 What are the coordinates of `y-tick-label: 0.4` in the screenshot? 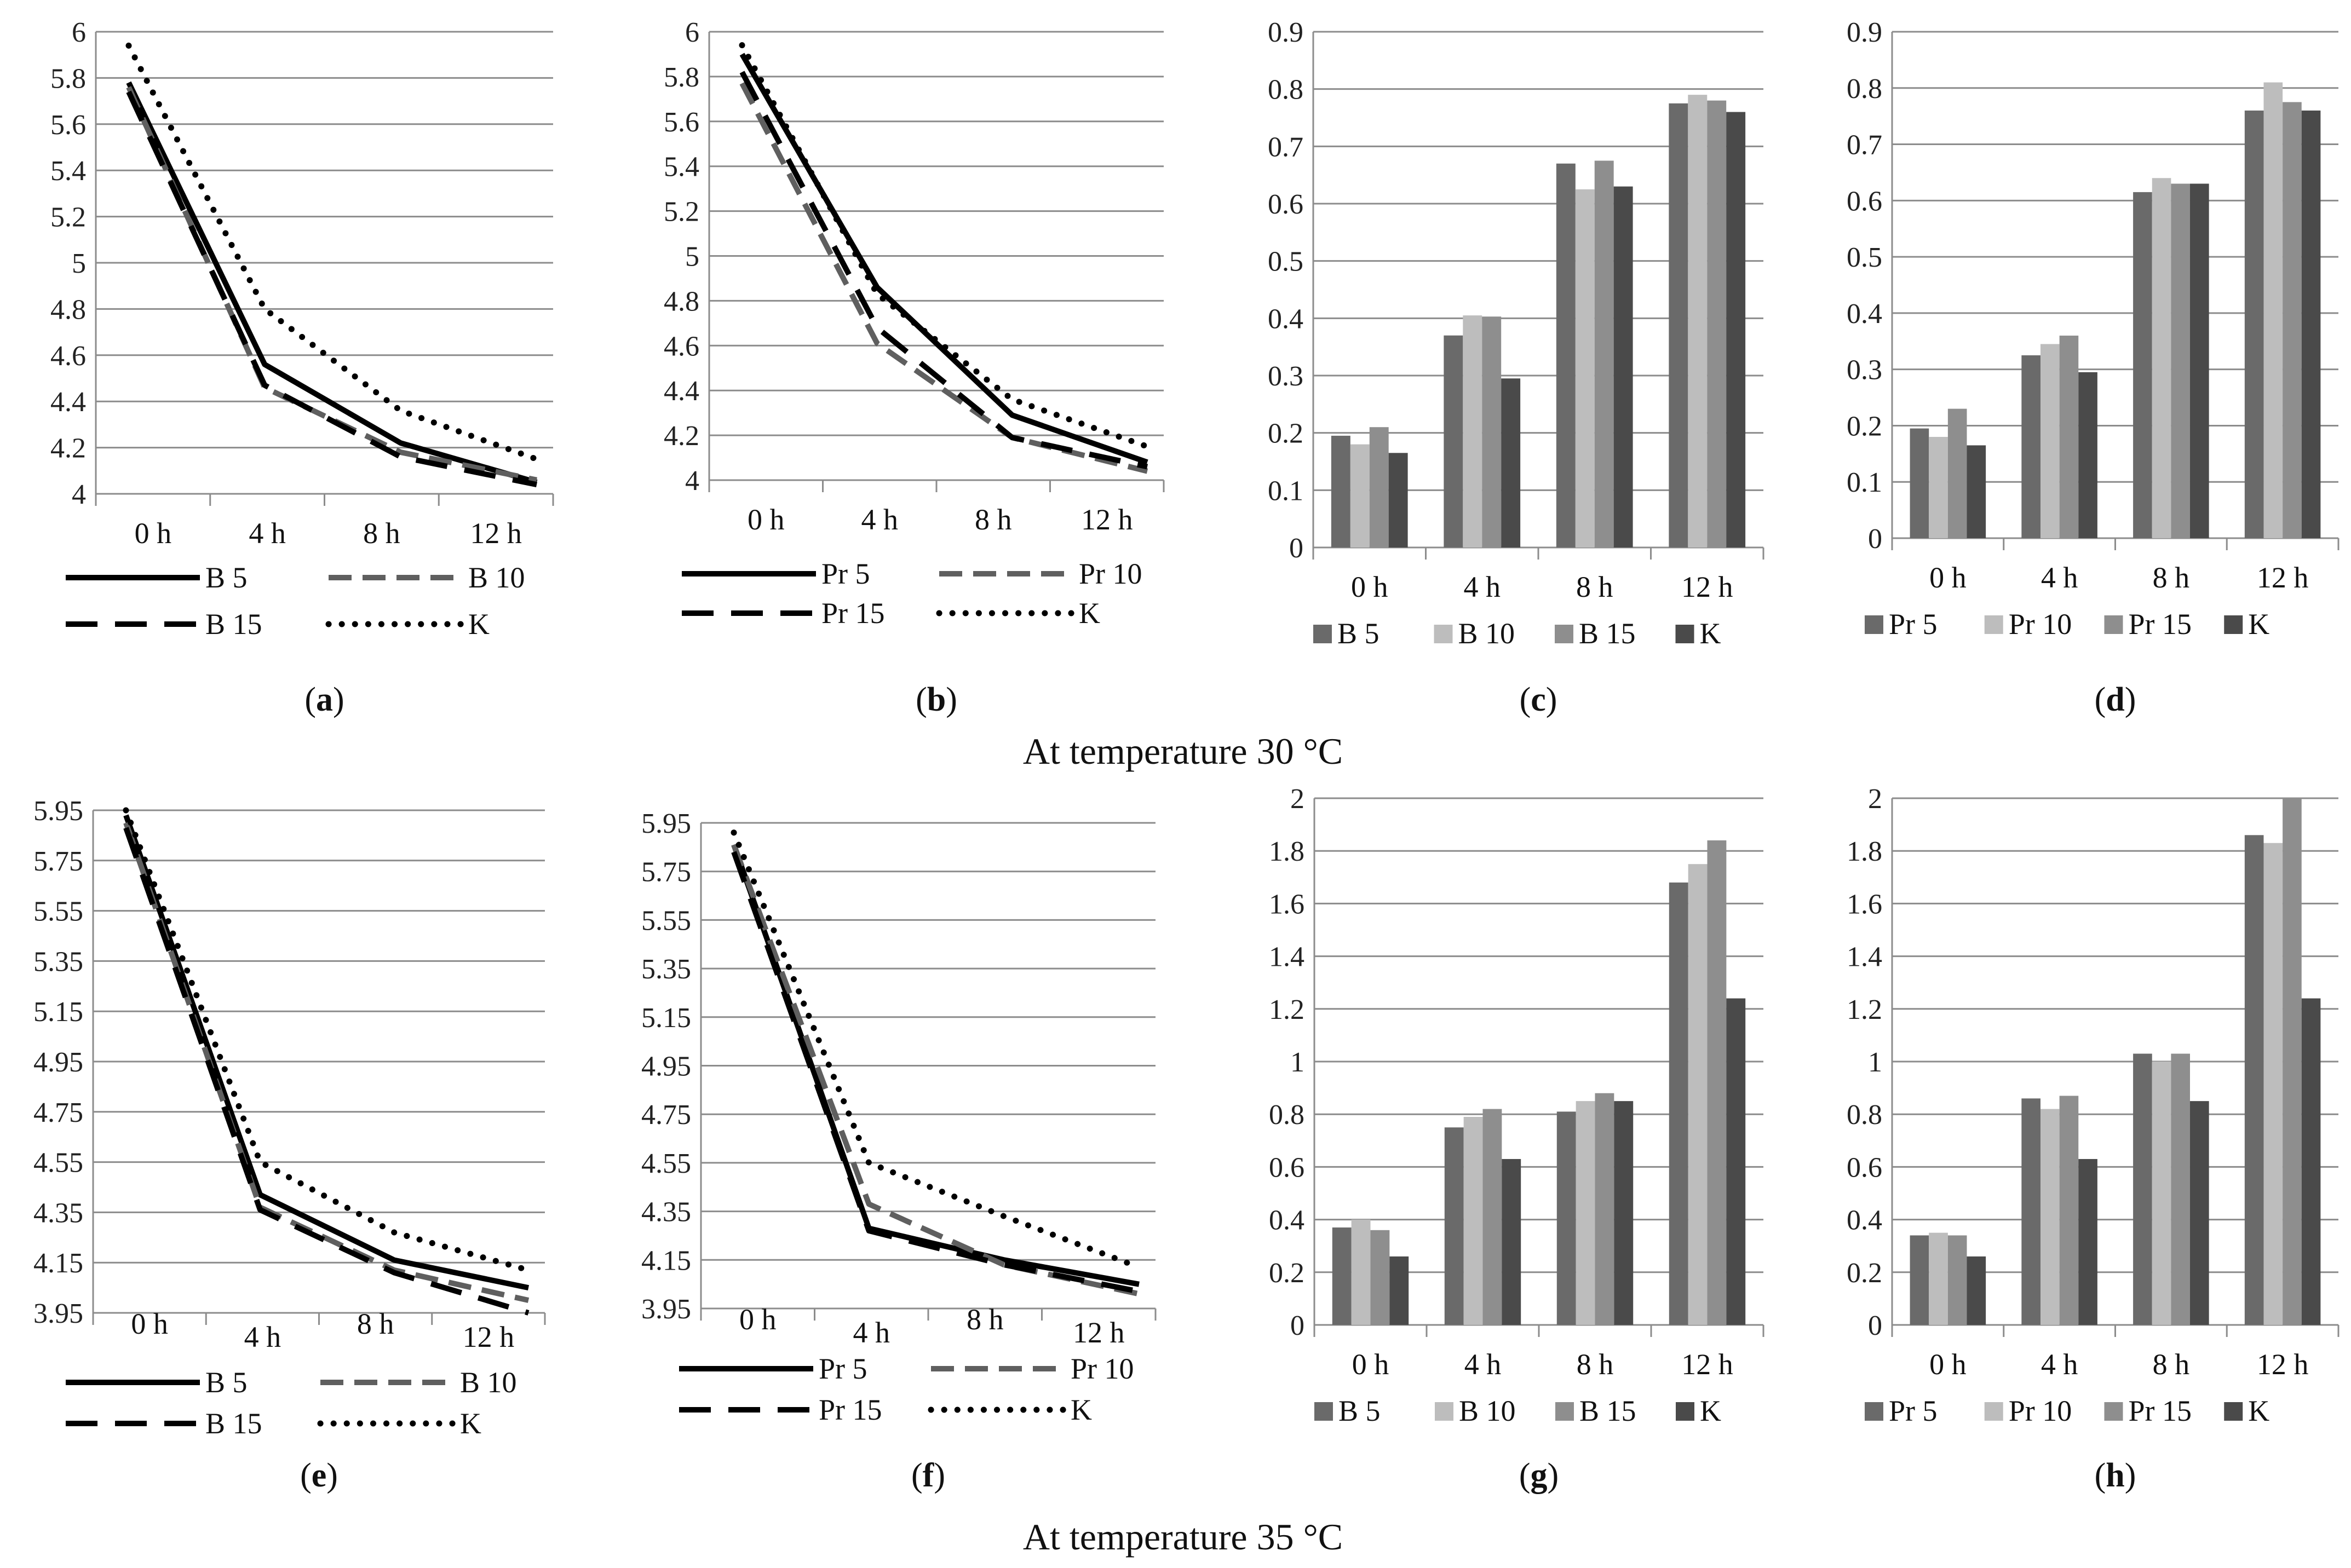 It's located at (1864, 1220).